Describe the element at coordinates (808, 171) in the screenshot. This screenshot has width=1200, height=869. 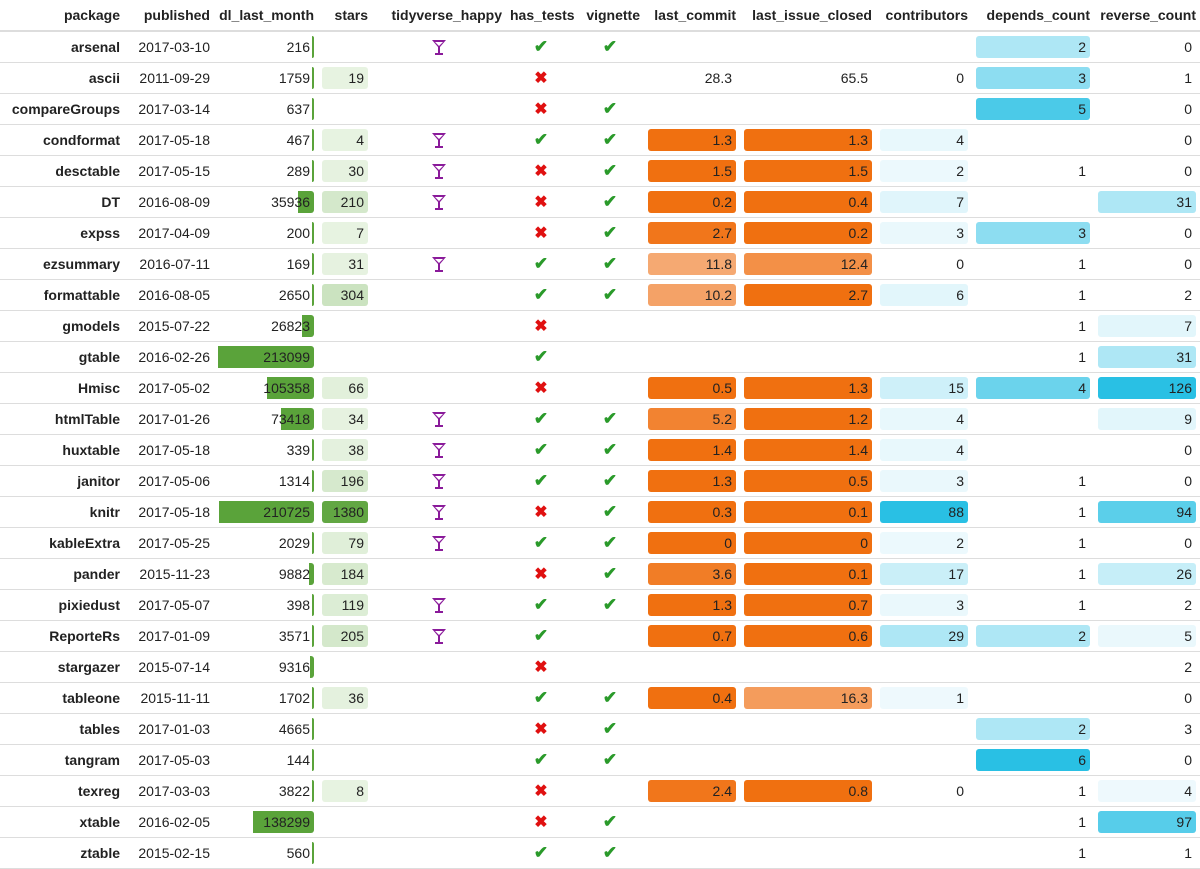
I see `last-issue-closed-bar-wrap: 1.5` at that location.